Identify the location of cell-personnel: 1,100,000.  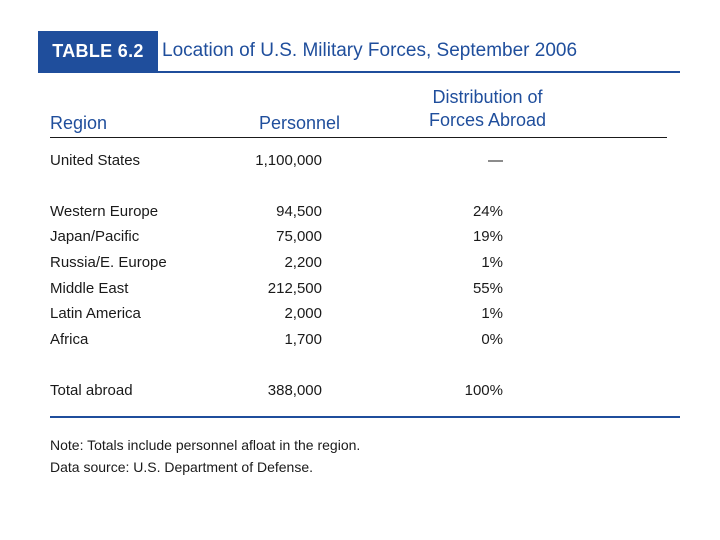
(288, 160).